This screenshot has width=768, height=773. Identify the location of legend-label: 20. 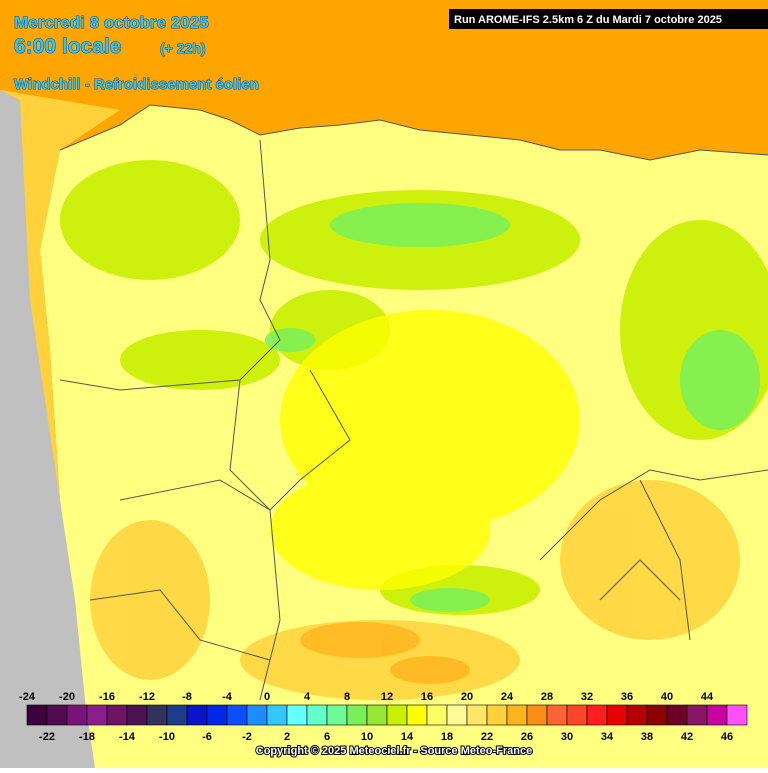
(467, 697).